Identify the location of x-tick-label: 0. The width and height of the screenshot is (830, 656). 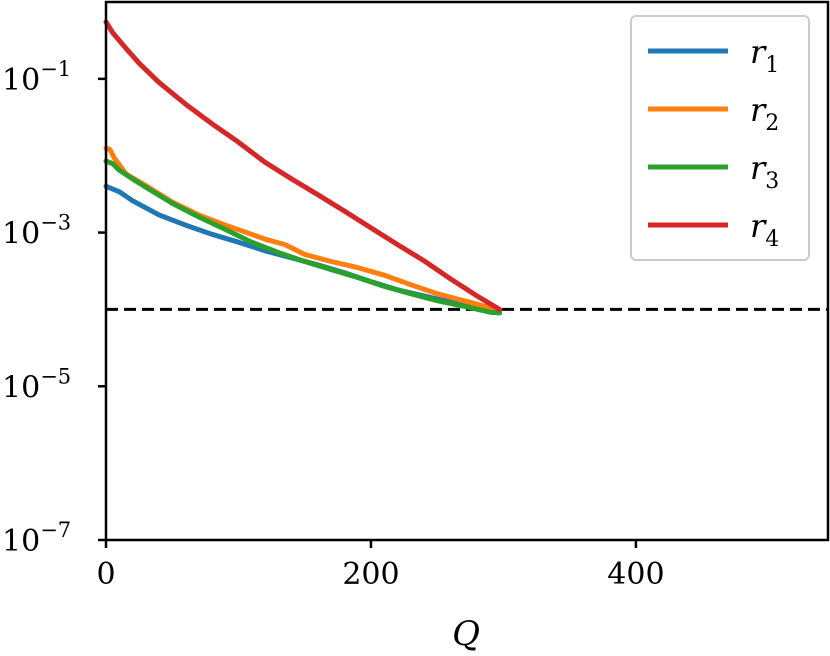
(105, 574).